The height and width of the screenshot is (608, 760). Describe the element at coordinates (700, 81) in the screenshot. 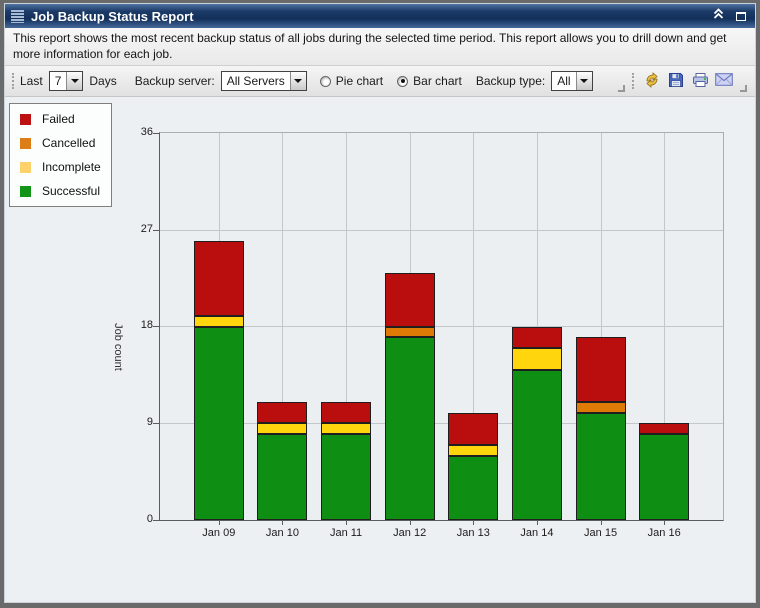

I see `print-button` at that location.